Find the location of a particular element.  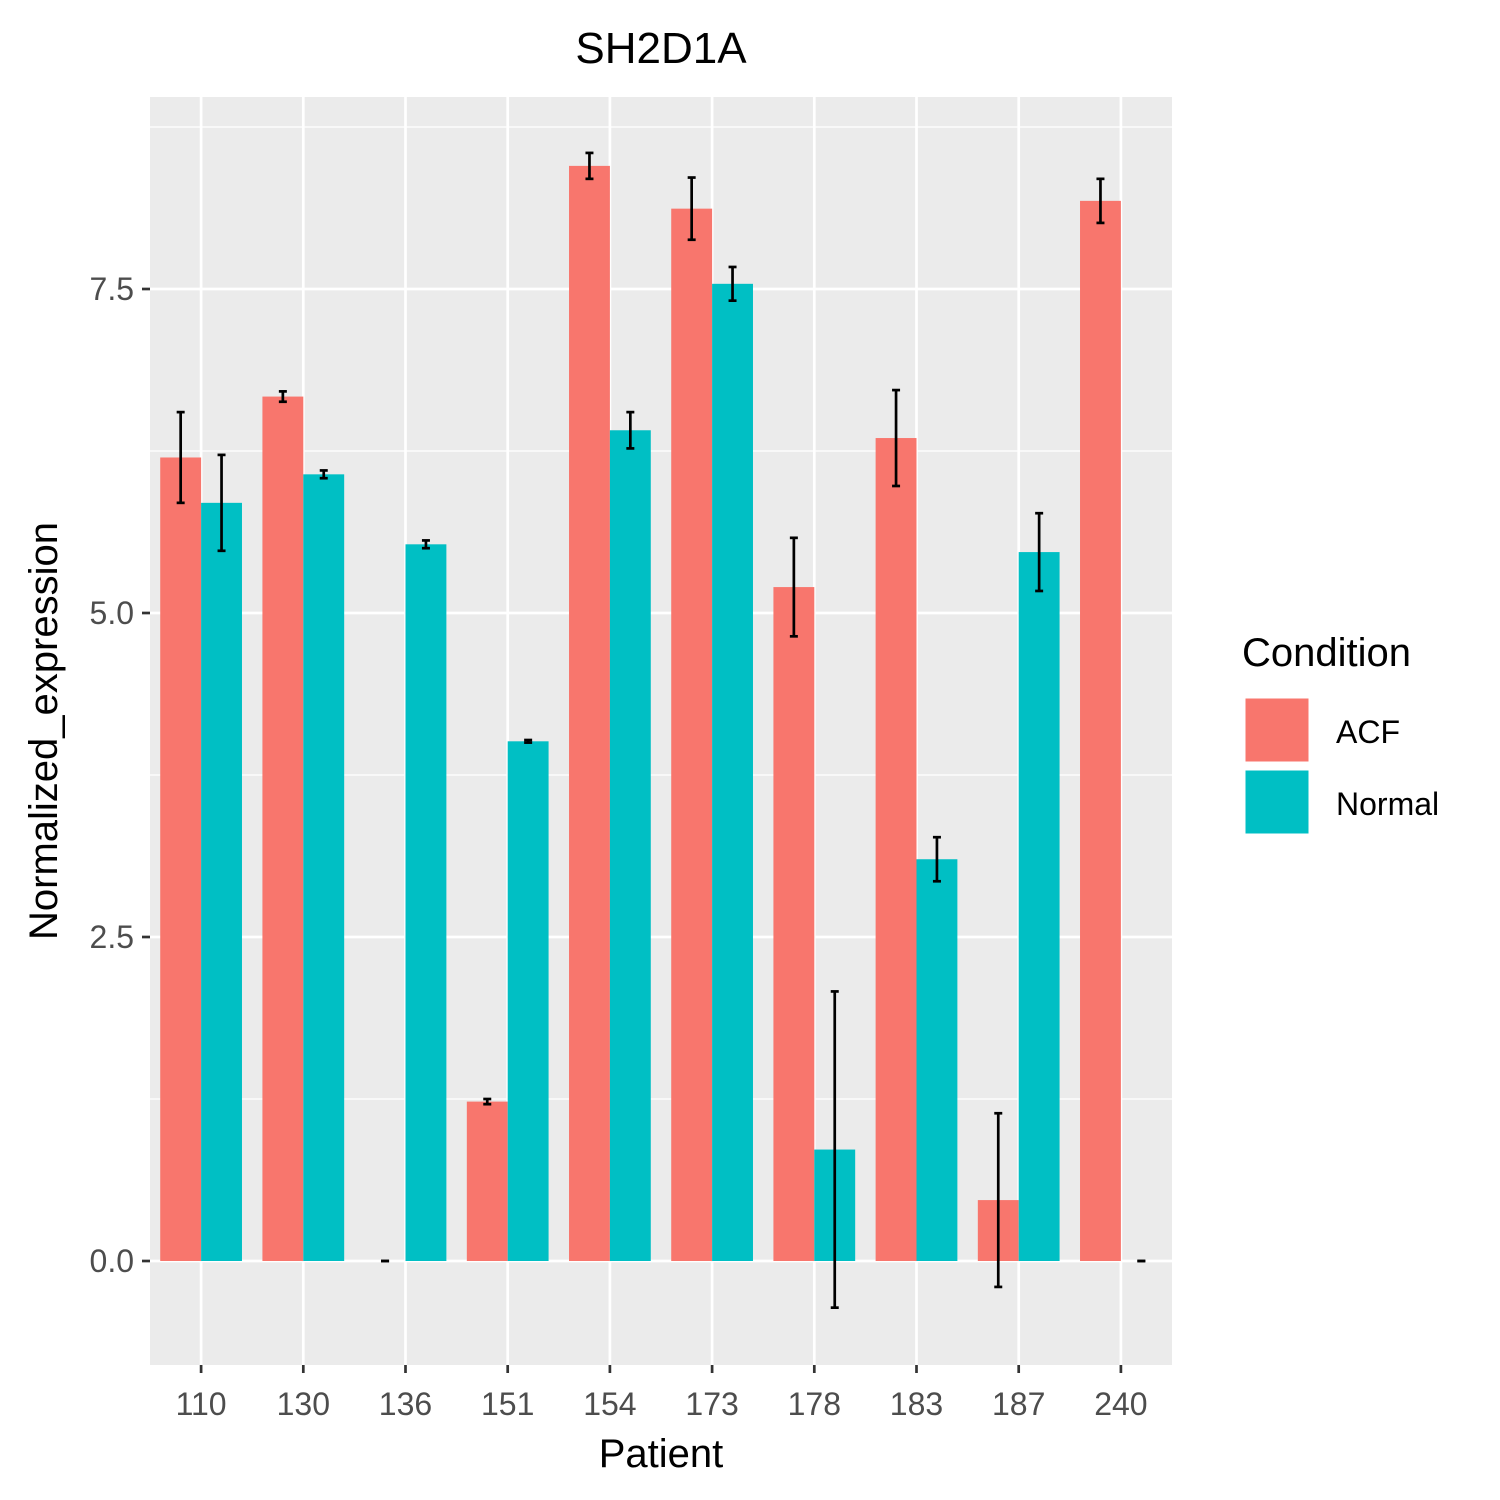

legend-label-normal: Normal is located at coordinates (1387, 804).